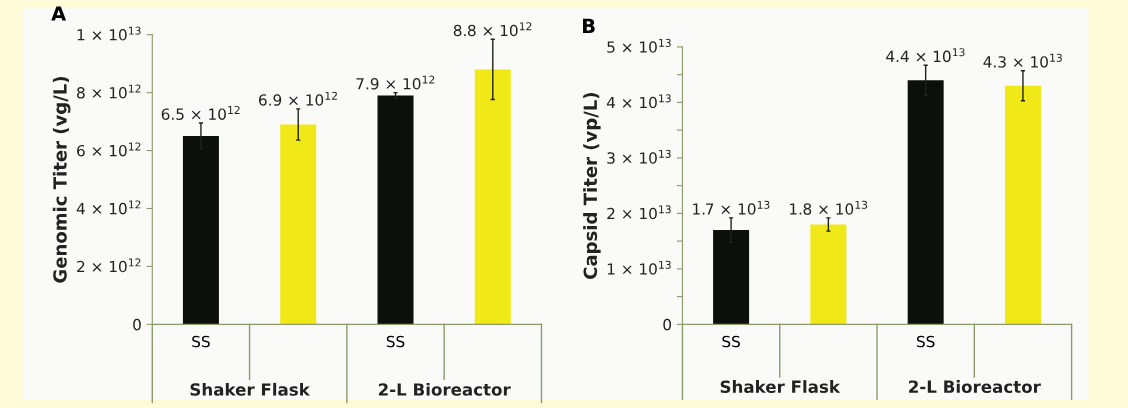  Describe the element at coordinates (109, 91) in the screenshot. I see `y-tick-label: 8 × 10$^{12}$` at that location.